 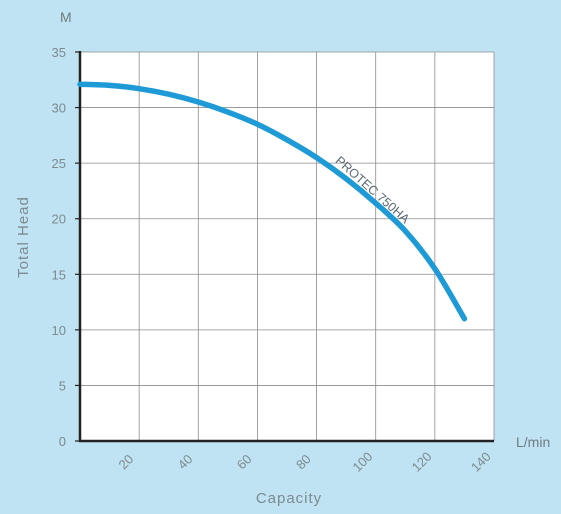 What do you see at coordinates (244, 461) in the screenshot?
I see `x-tick-label: 60` at bounding box center [244, 461].